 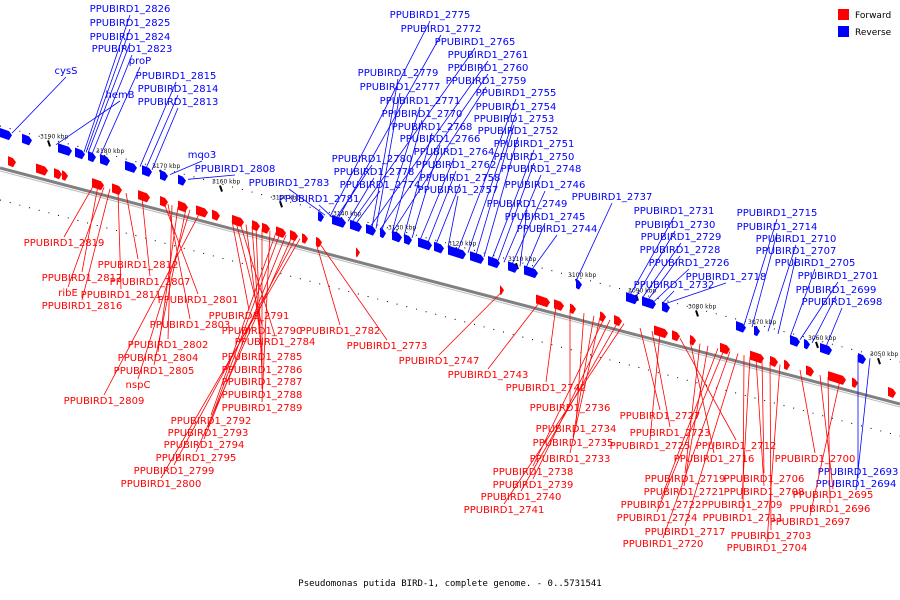 I want to click on feature-label: PPUBIRD1_2758, so click(x=460, y=178).